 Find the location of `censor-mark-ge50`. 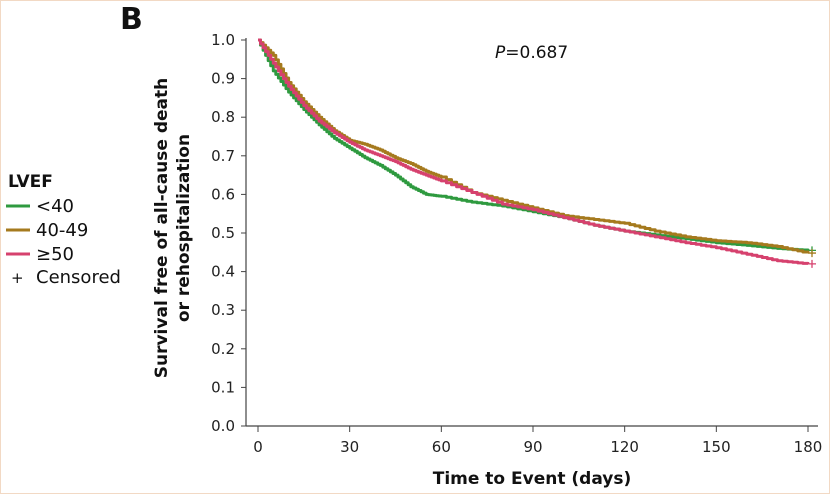

censor-mark-ge50 is located at coordinates (812, 263).